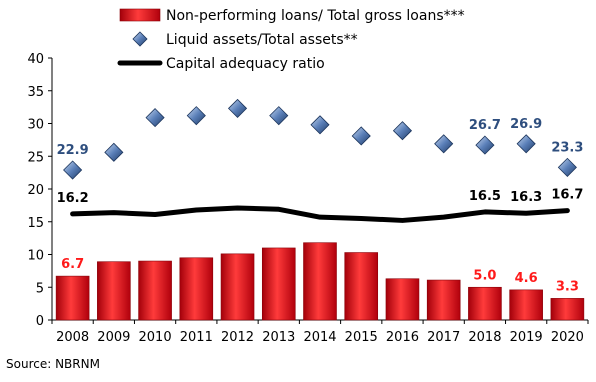 The height and width of the screenshot is (382, 596). I want to click on bar-npl-2020, so click(567, 309).